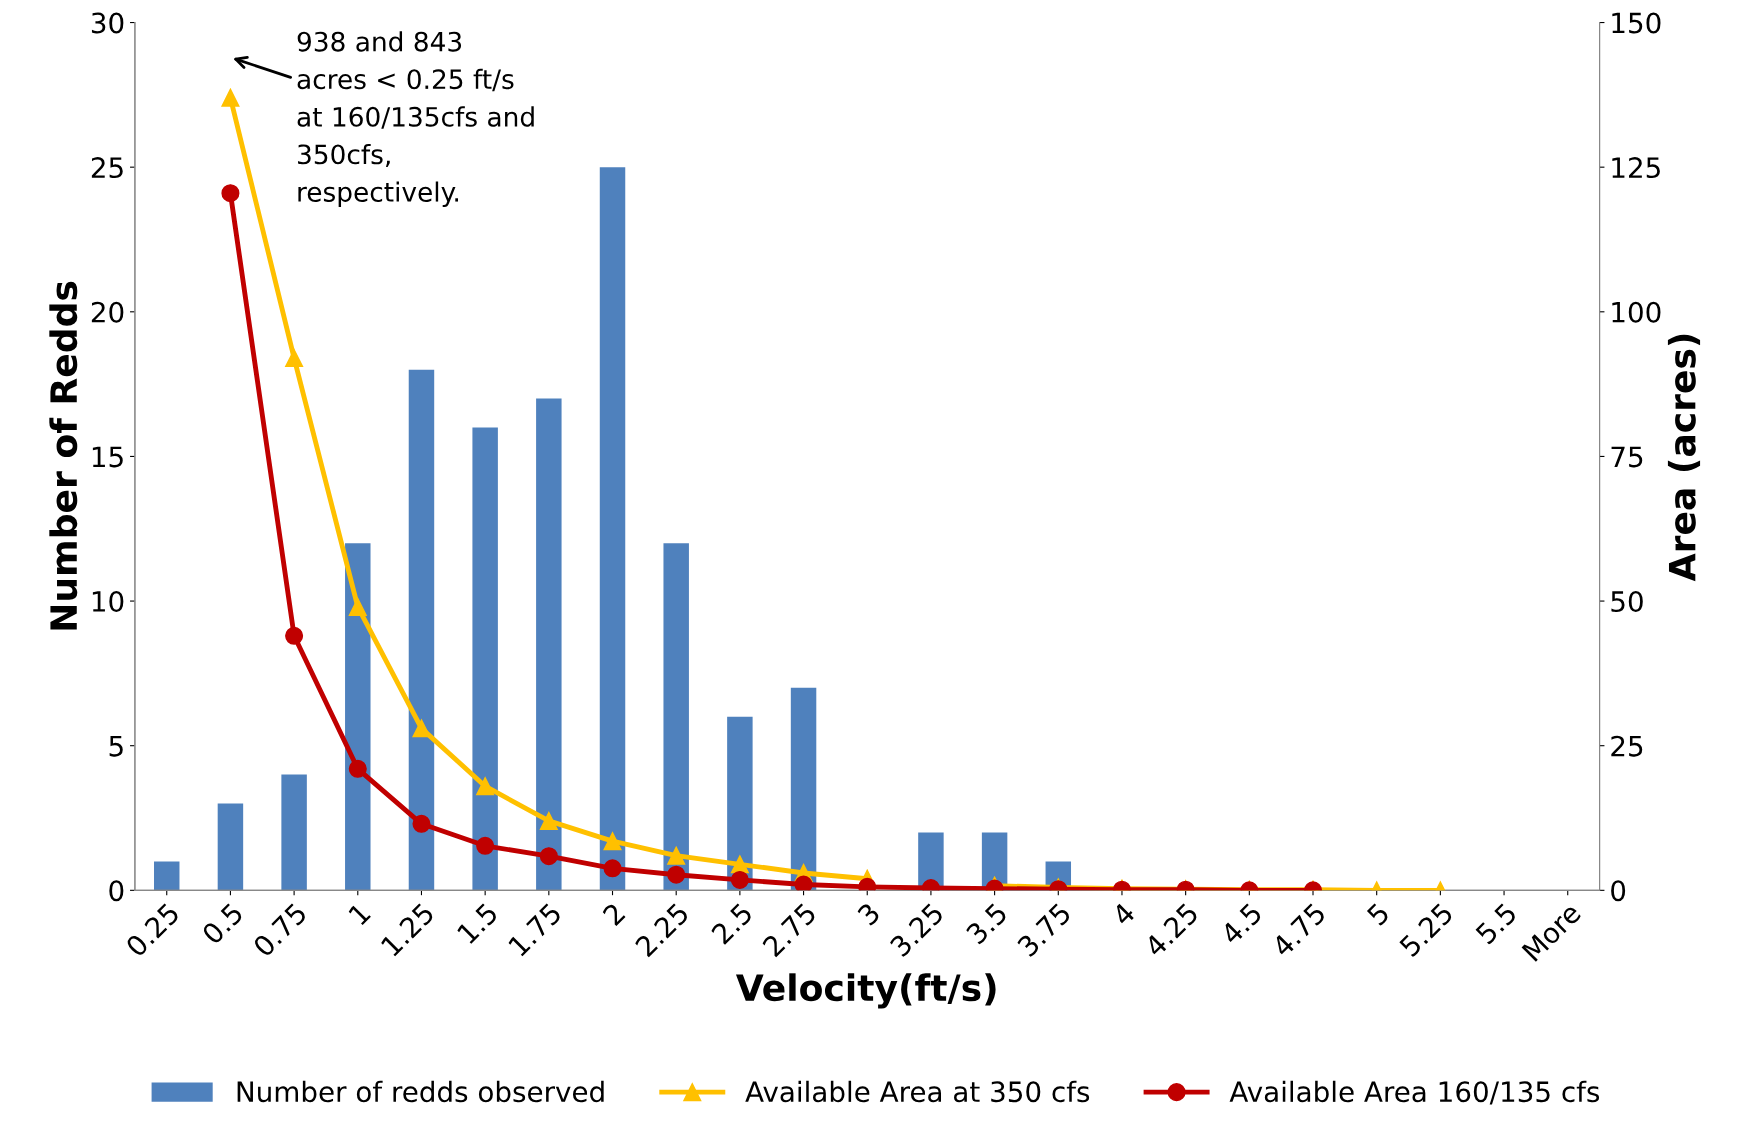 The height and width of the screenshot is (1127, 1752). I want to click on annotation: 938 and 843 acres < 0.25 ft/s at 160/135cfs and 350cfs, respectively., so click(415, 119).